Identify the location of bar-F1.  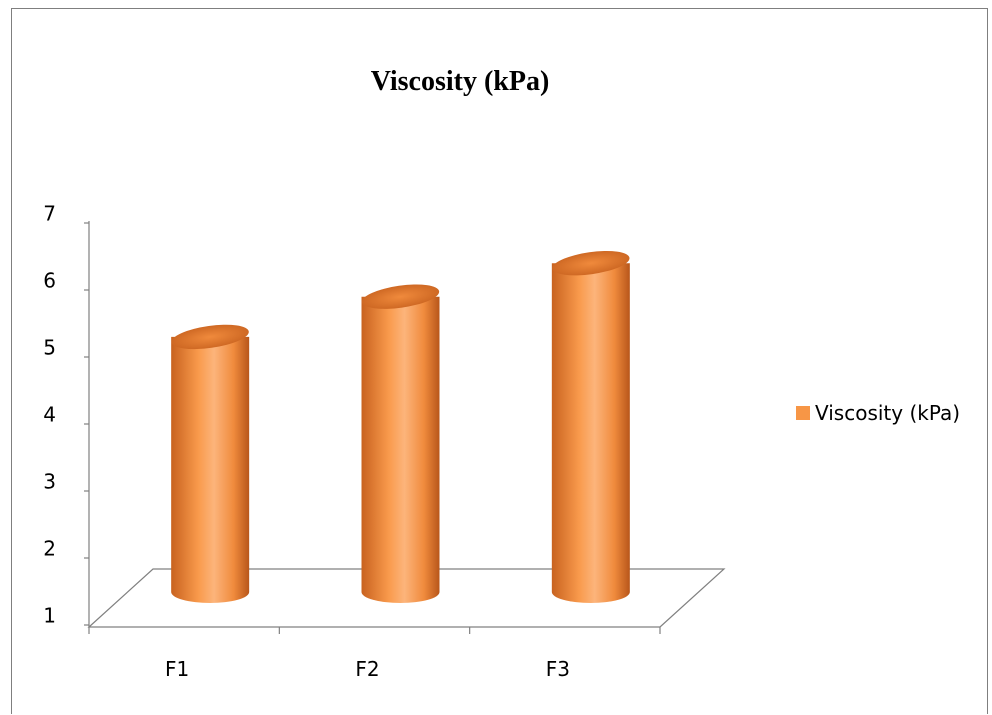
(210, 463).